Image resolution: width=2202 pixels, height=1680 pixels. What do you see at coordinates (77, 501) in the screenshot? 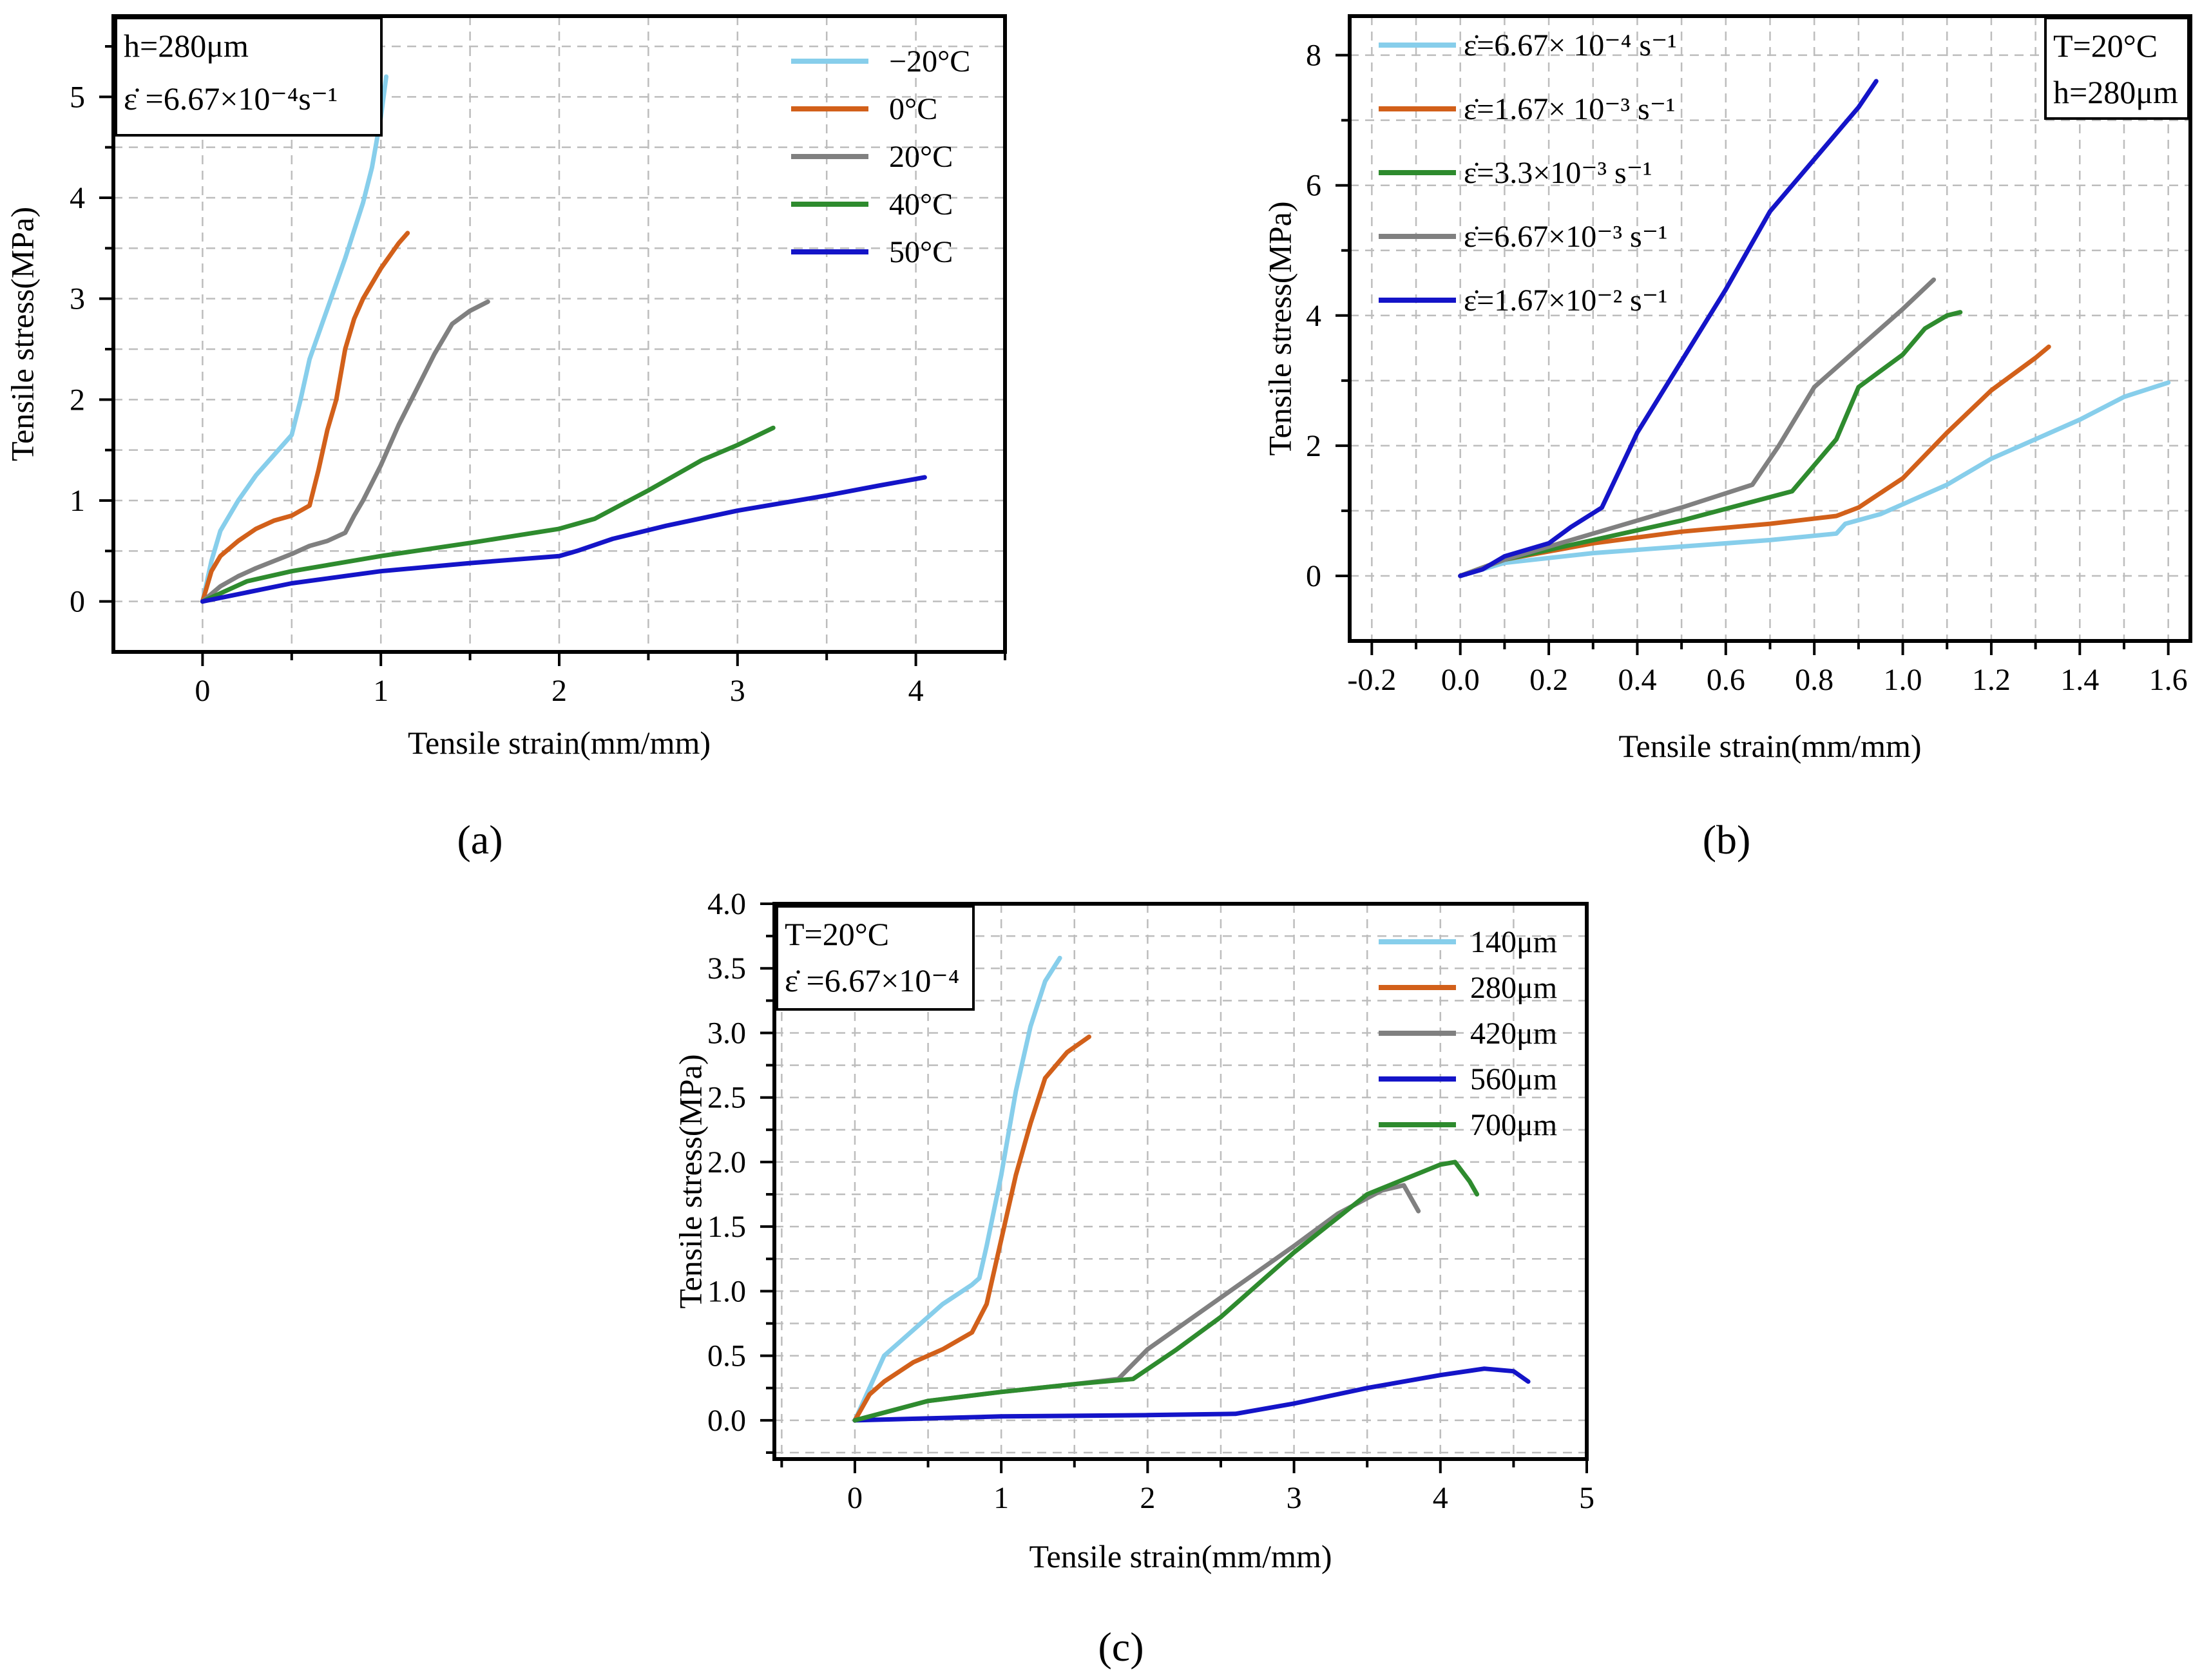
I see `y-tick-label: 1` at bounding box center [77, 501].